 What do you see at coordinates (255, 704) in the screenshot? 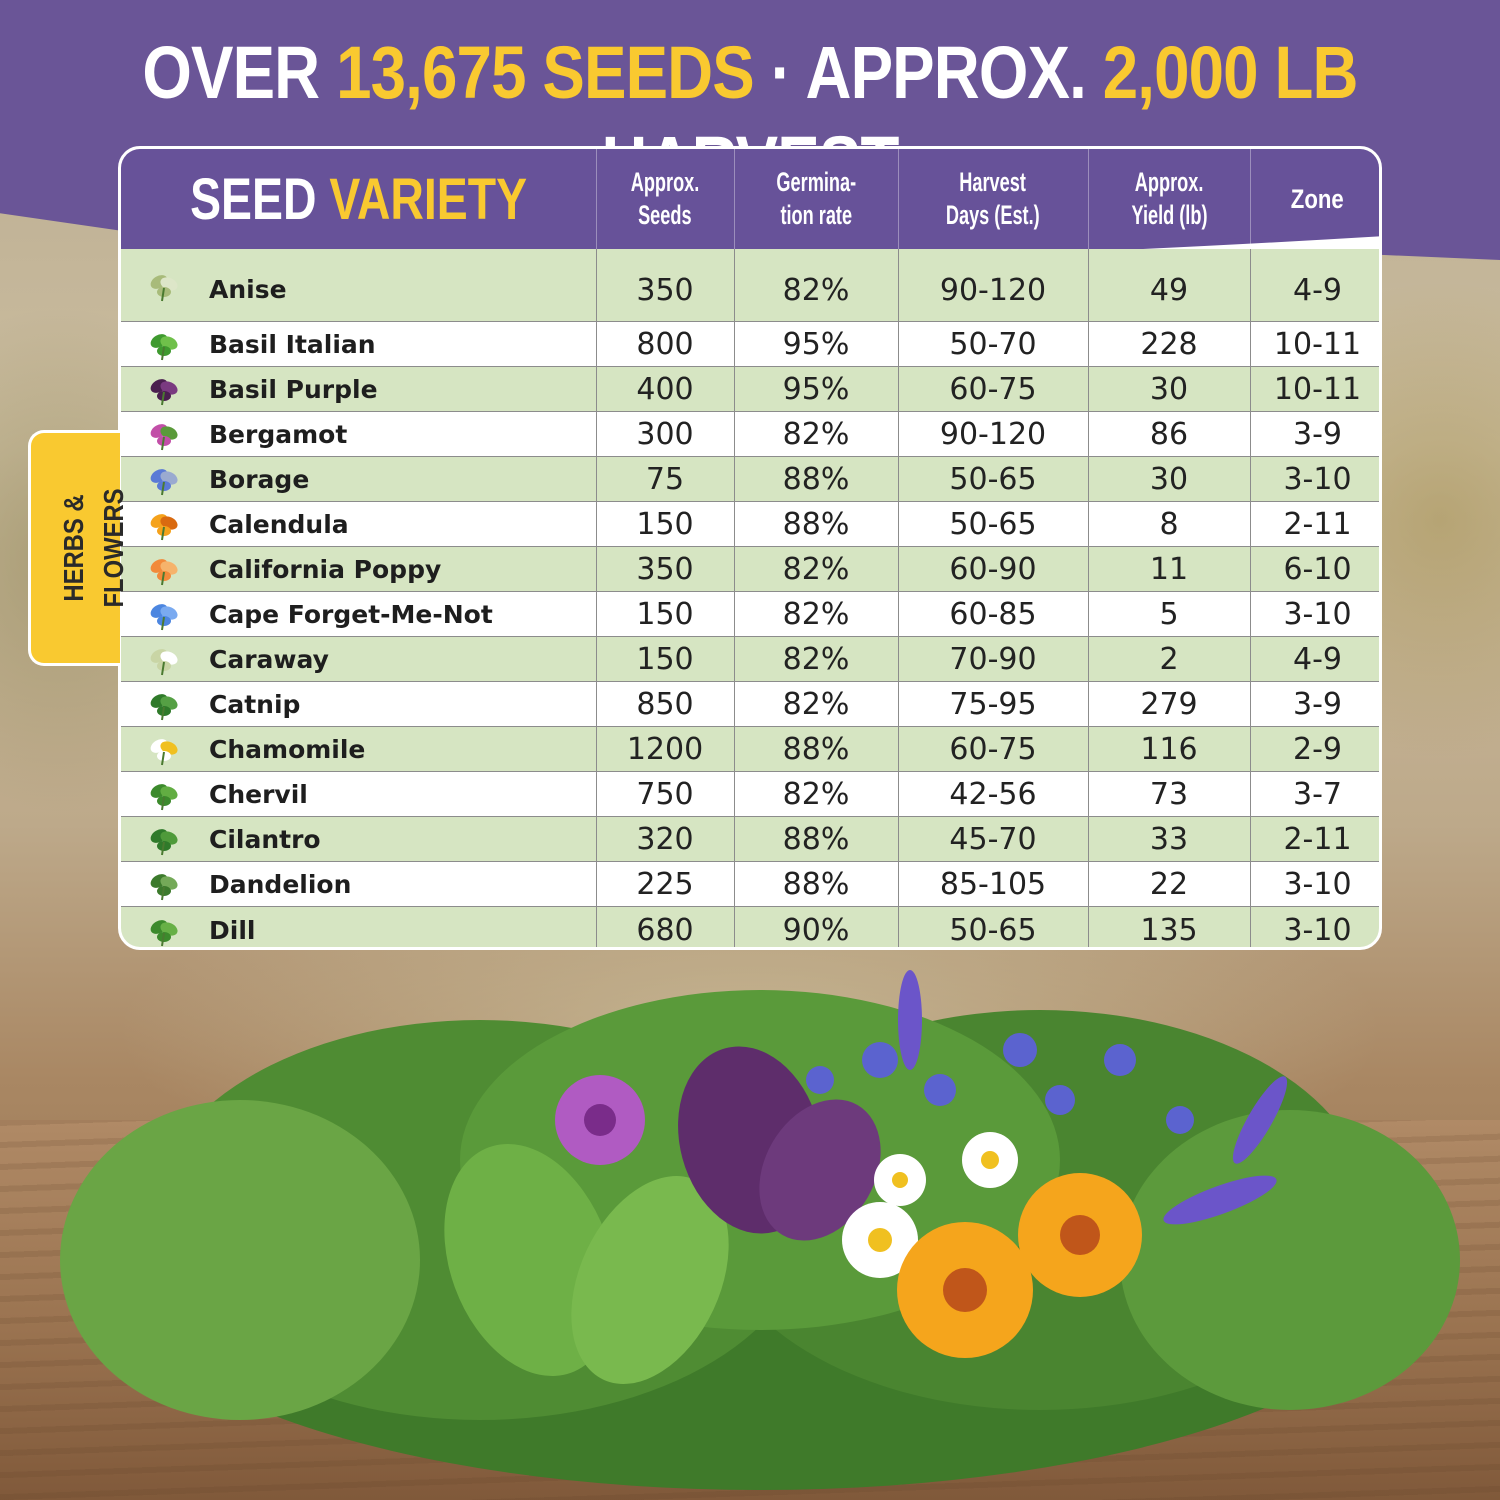
I see `variety-name: Catnip` at bounding box center [255, 704].